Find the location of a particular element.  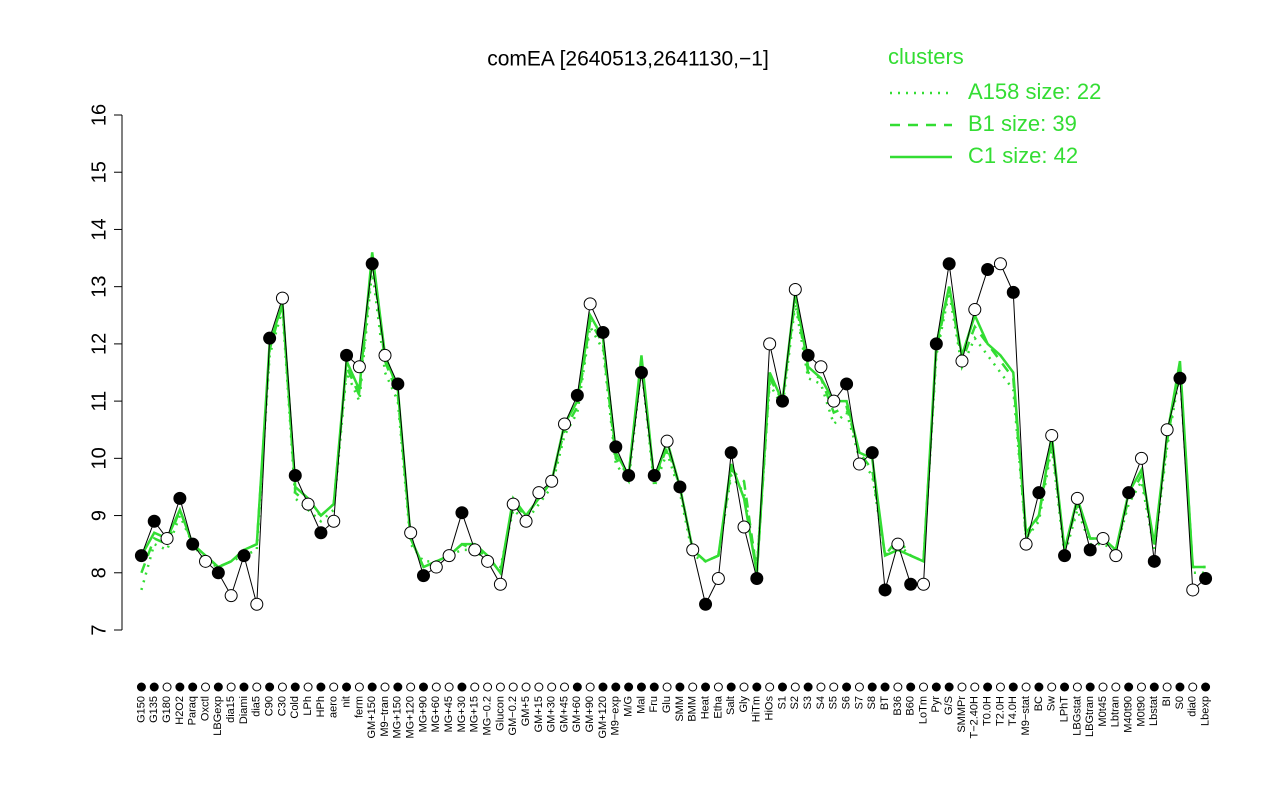

x-tick-label: MG+150 is located at coordinates (398, 717).